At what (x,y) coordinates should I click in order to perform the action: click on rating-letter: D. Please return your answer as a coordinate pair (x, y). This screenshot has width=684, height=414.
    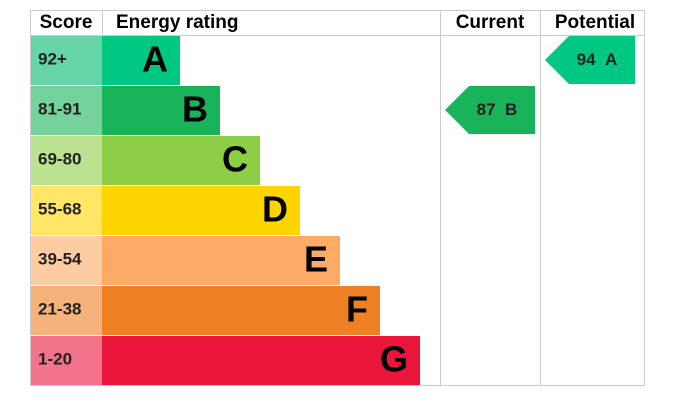
    Looking at the image, I should click on (275, 209).